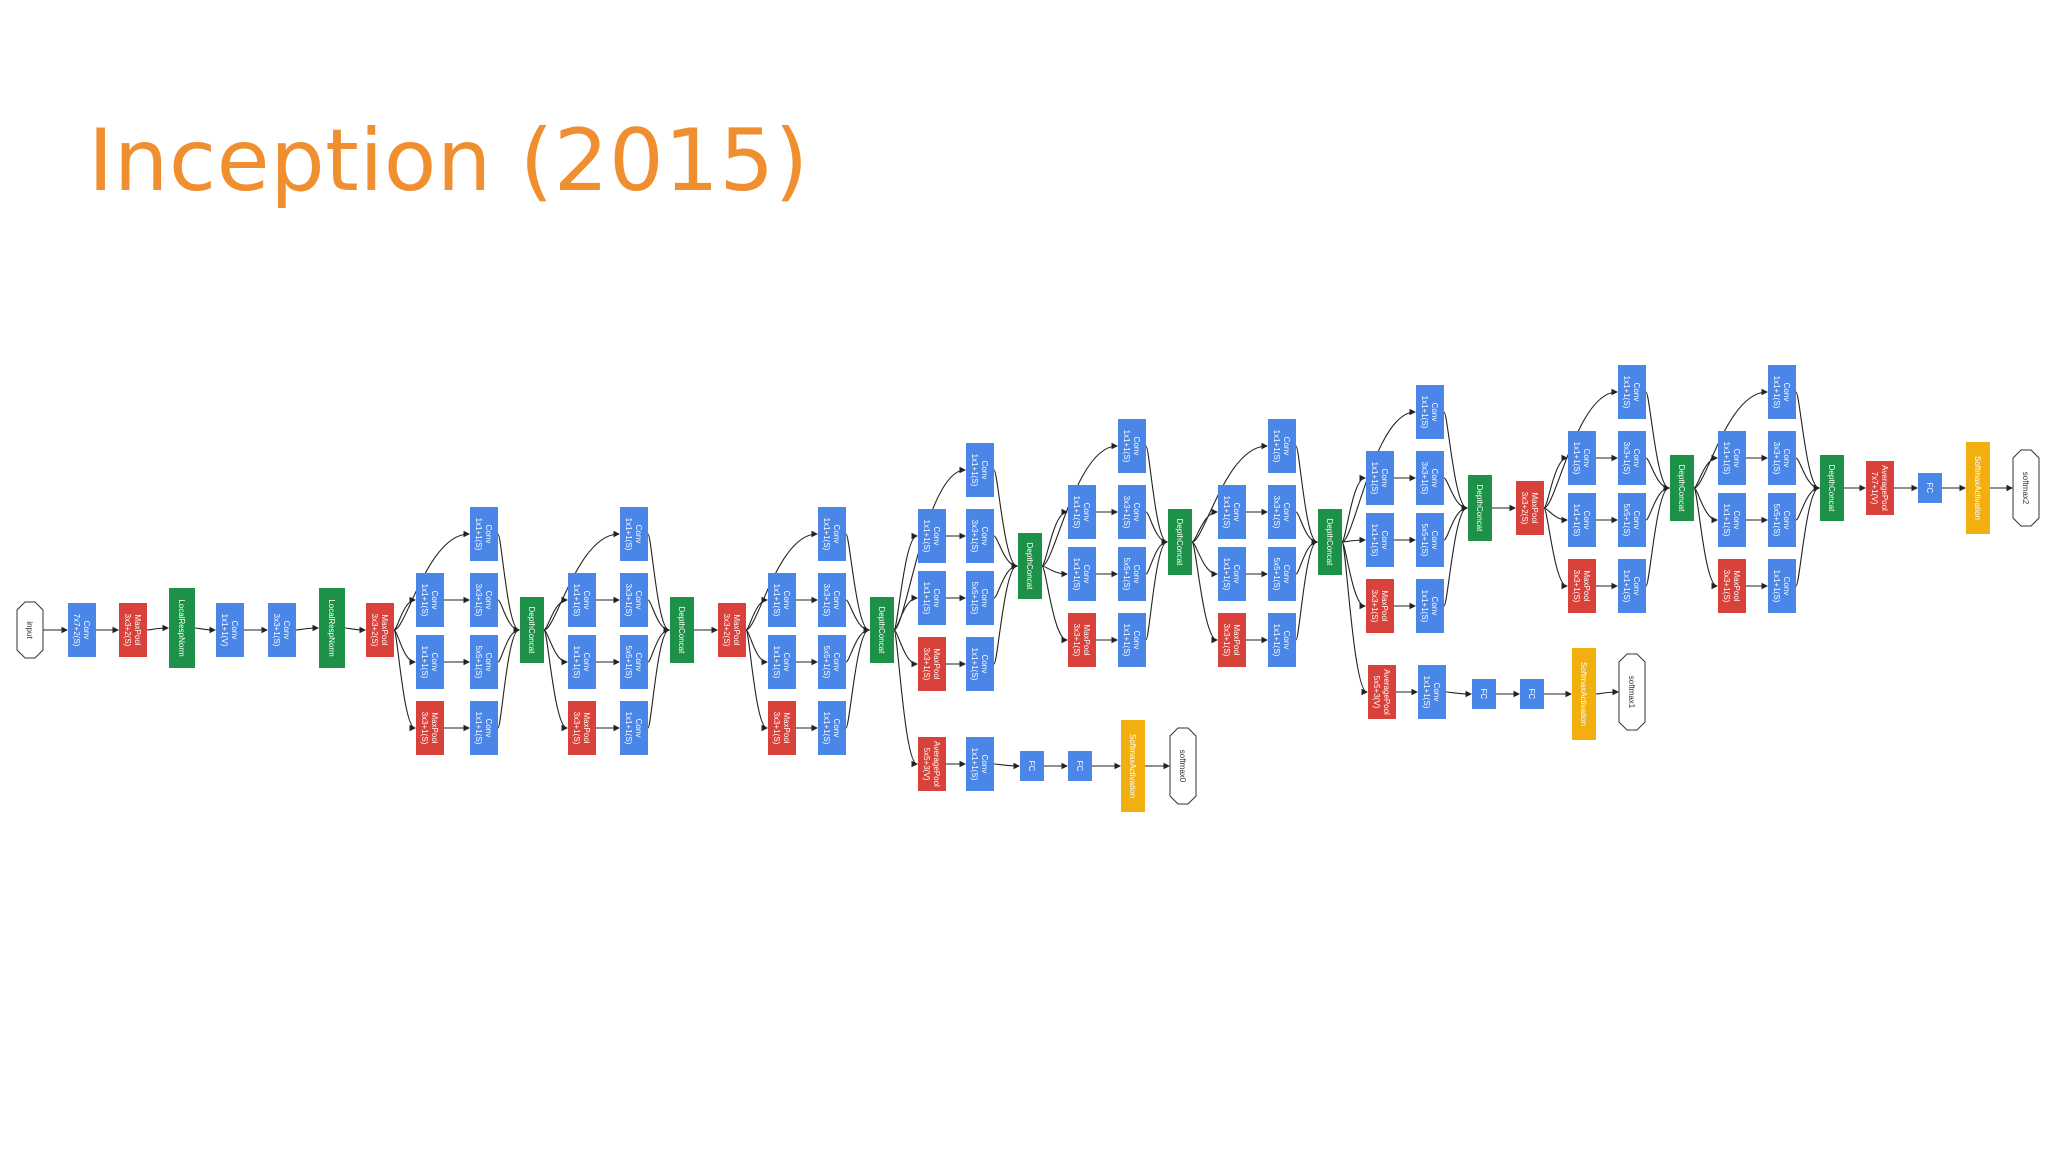 The height and width of the screenshot is (1152, 2048). What do you see at coordinates (1732, 586) in the screenshot?
I see `node-i5bmp: MaxPool3x3+1(S)` at bounding box center [1732, 586].